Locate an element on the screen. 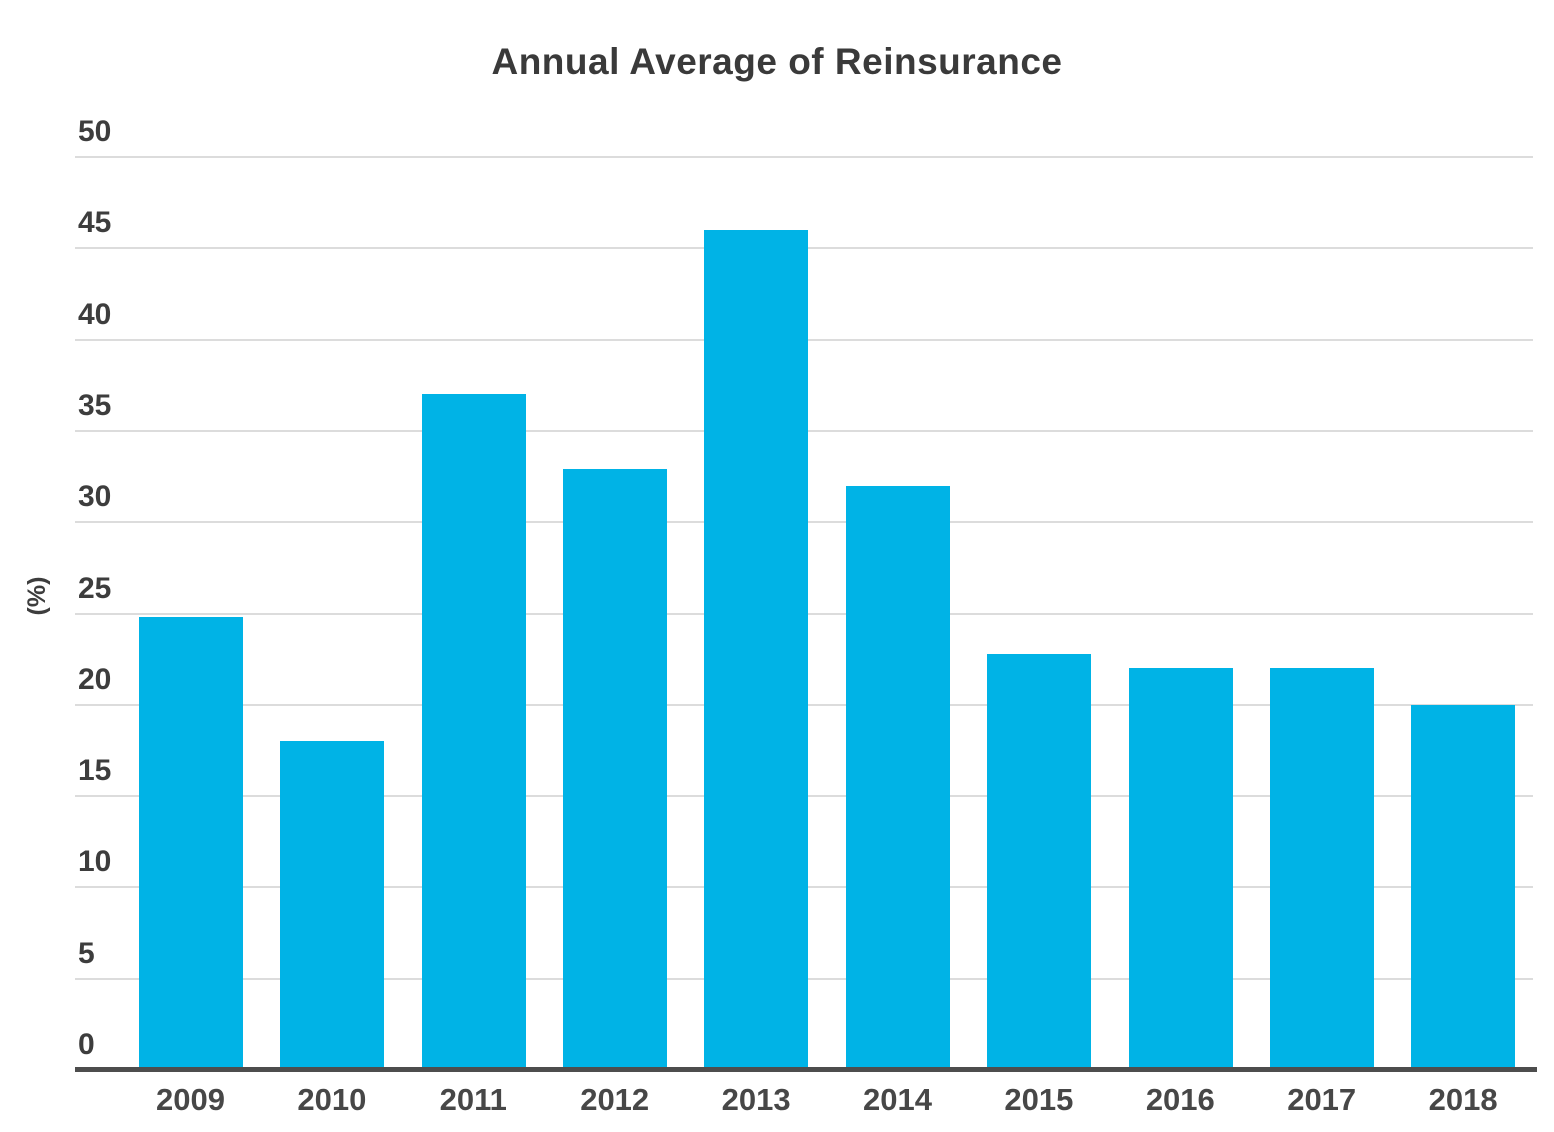 The height and width of the screenshot is (1132, 1554). y-tick-label: 50 is located at coordinates (95, 131).